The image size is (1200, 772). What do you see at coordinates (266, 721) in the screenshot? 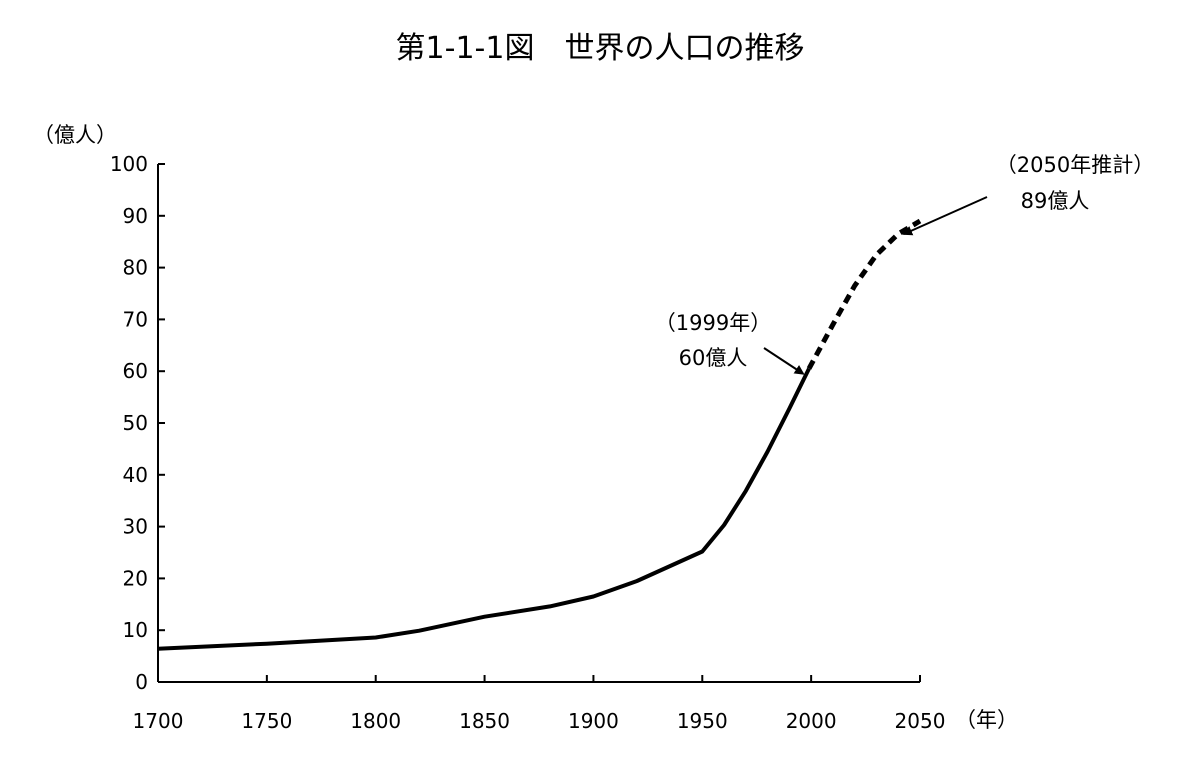
I see `x-tick-label: 1750` at bounding box center [266, 721].